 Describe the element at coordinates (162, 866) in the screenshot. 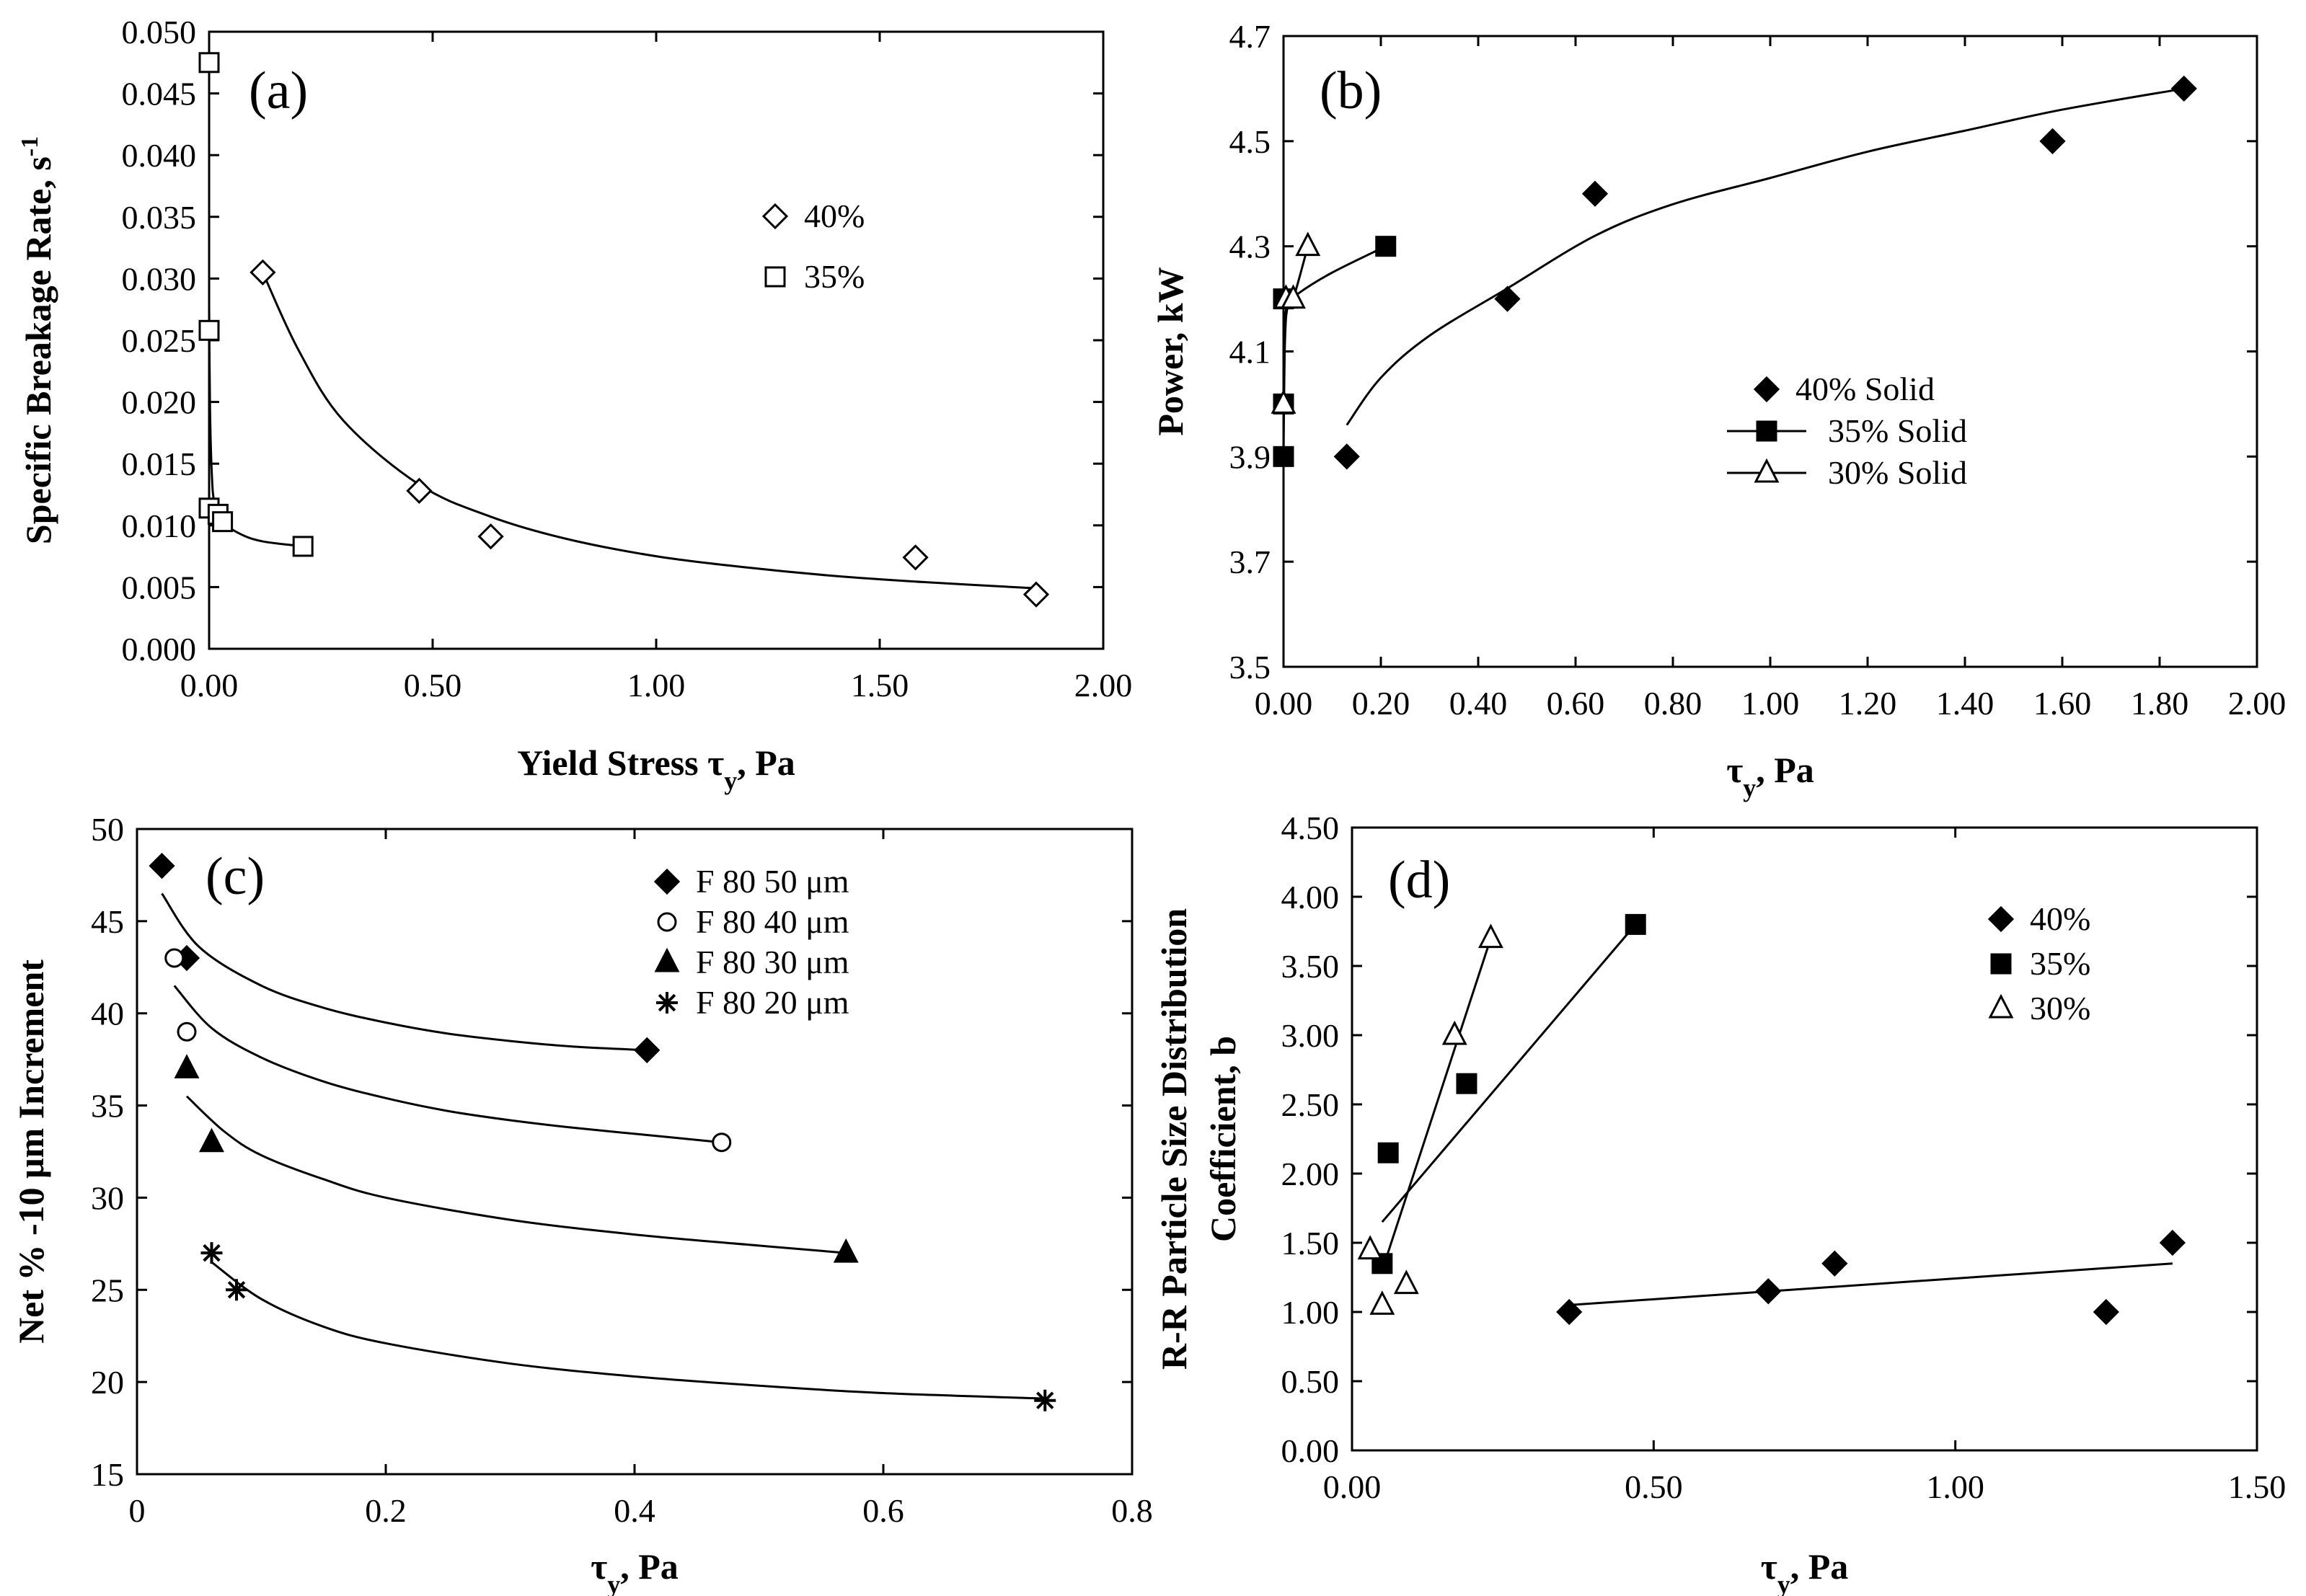

I see `panel-c-series-0-point` at that location.